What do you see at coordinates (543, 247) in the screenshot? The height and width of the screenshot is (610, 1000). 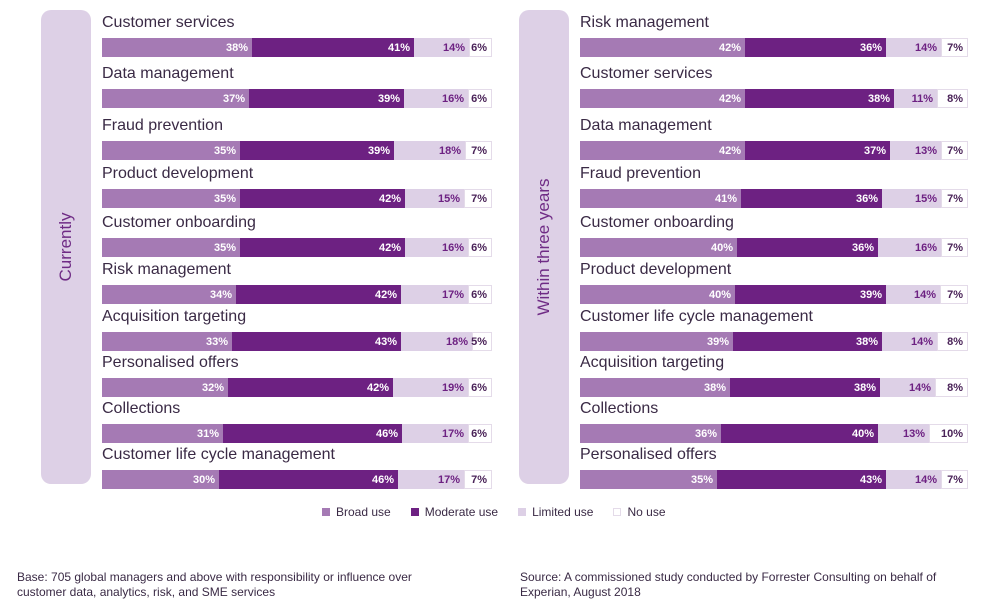 I see `panel-title-within-three-years: Within three years` at bounding box center [543, 247].